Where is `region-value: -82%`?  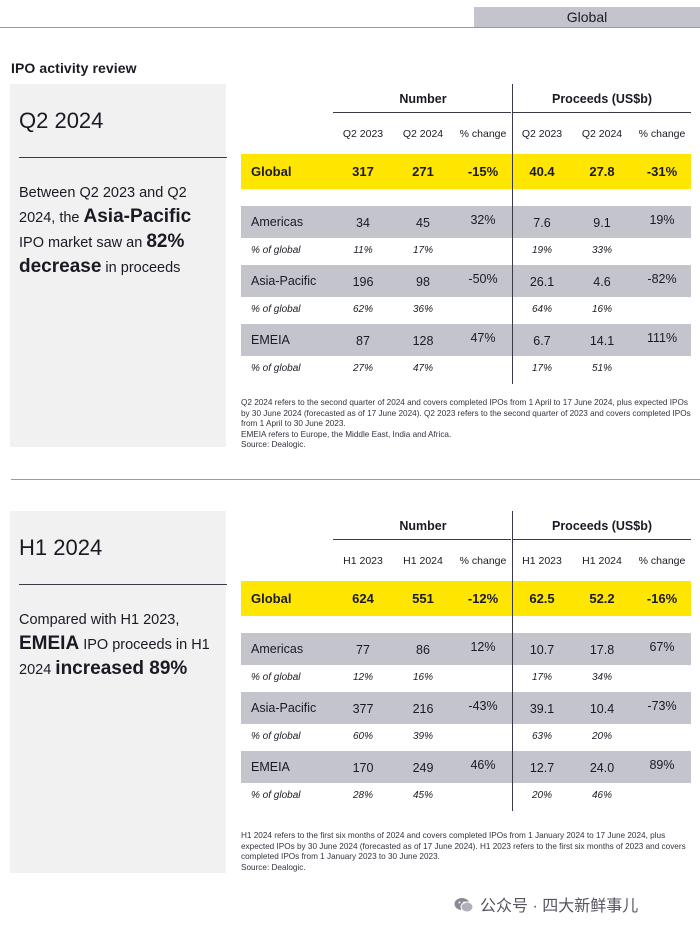 region-value: -82% is located at coordinates (662, 279).